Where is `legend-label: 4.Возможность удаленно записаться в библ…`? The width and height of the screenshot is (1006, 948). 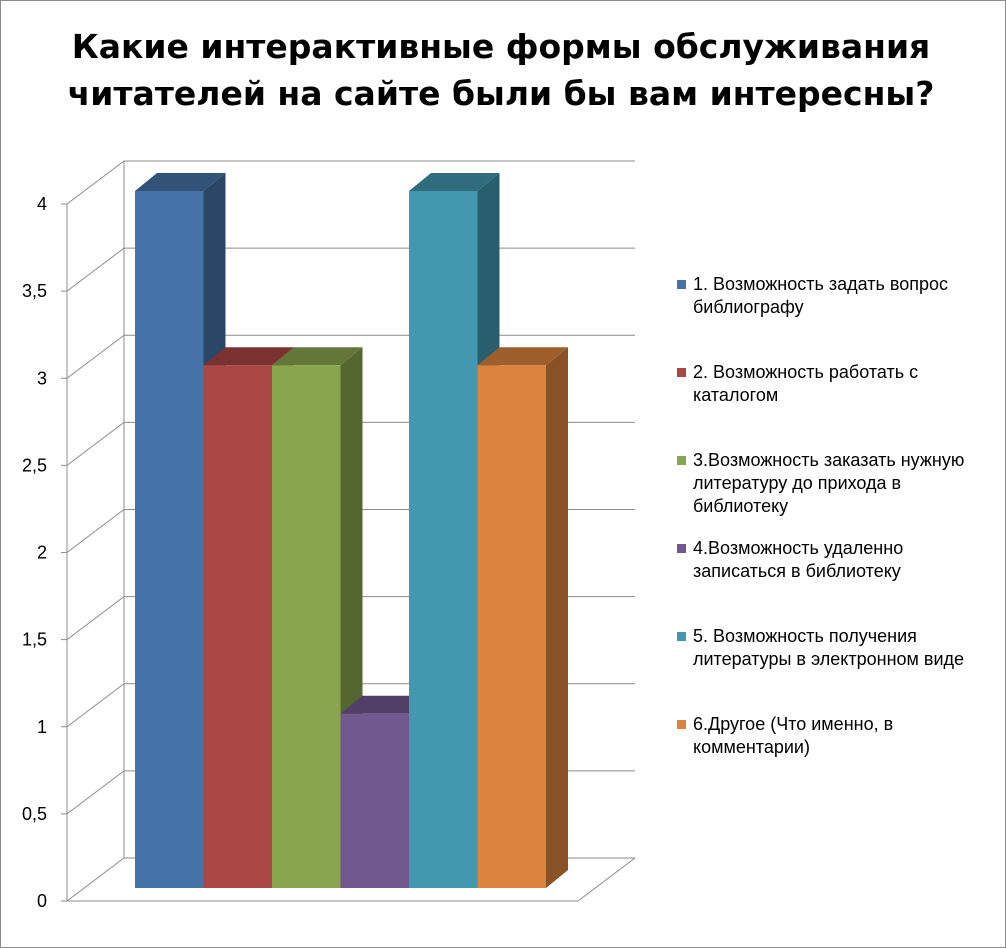 legend-label: 4.Возможность удаленно записаться в библ… is located at coordinates (798, 559).